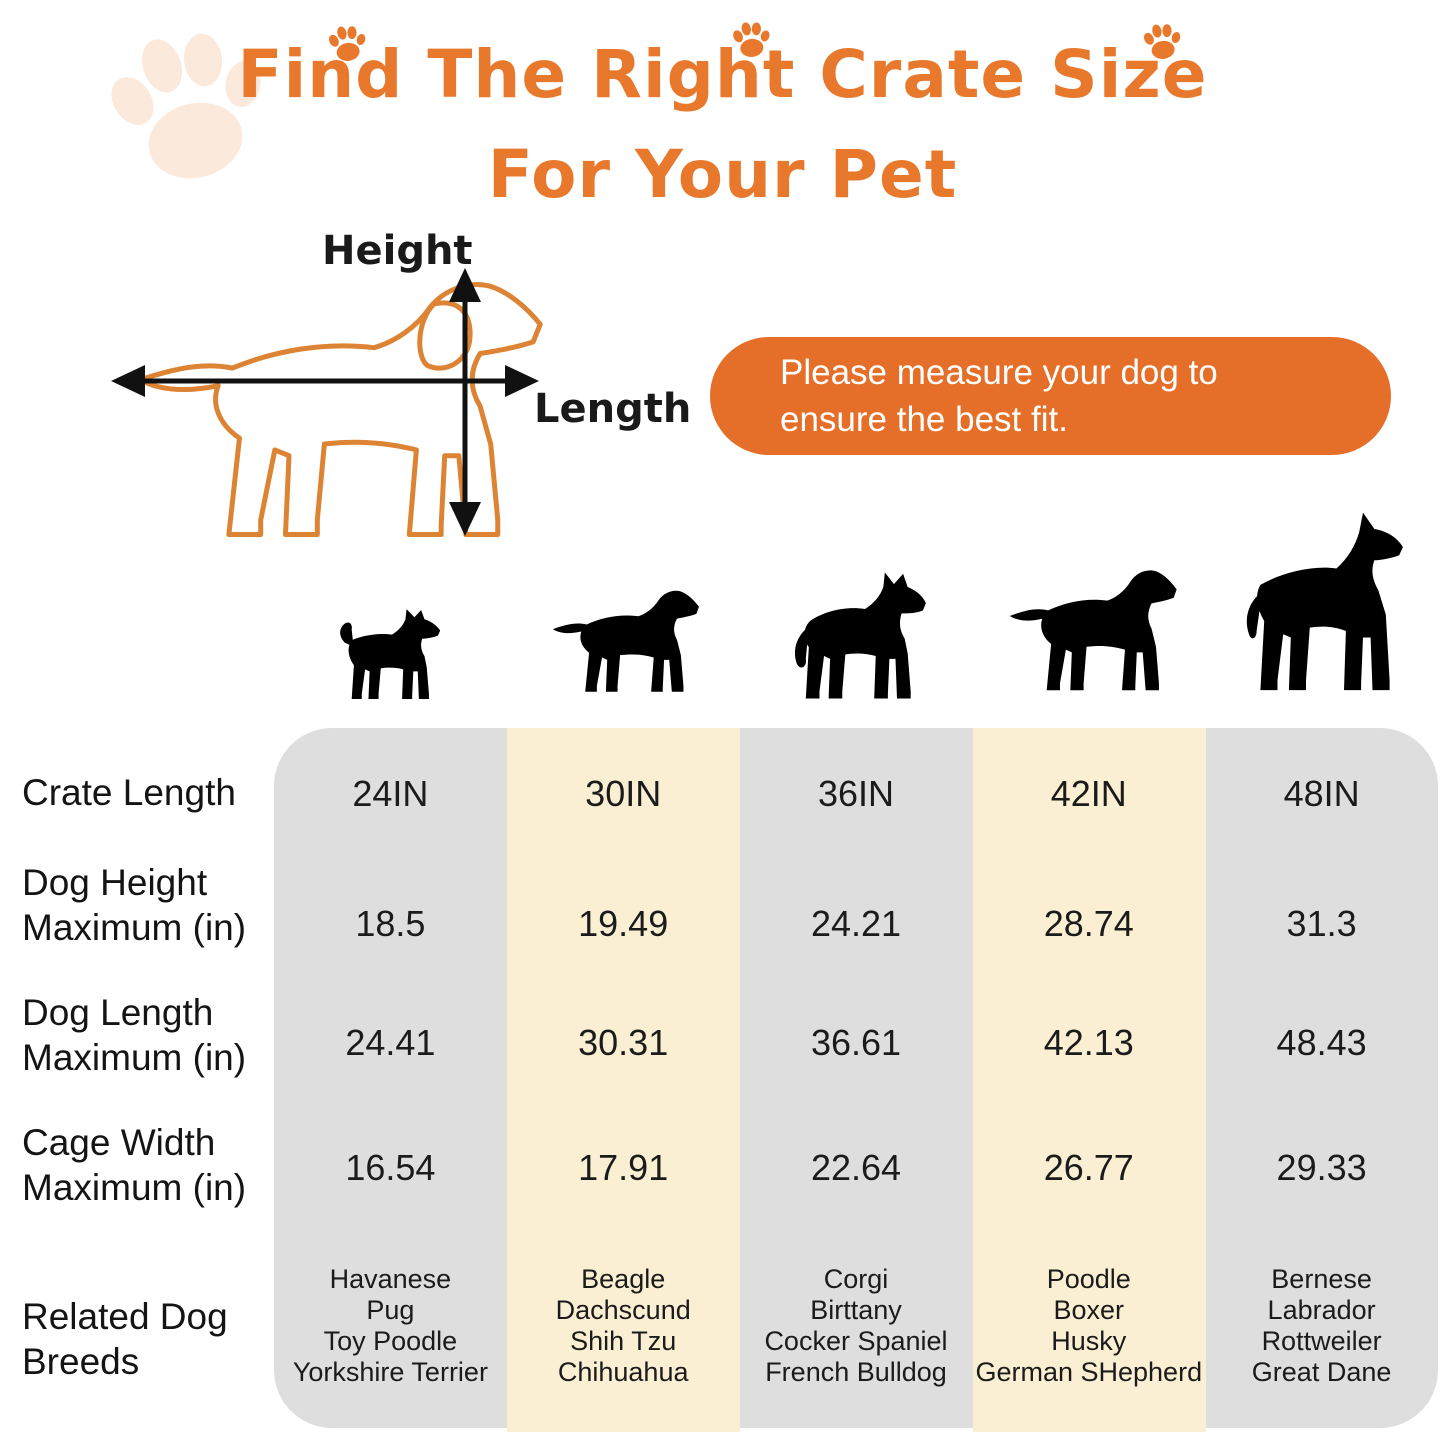  I want to click on labrador-icon, so click(1093, 630).